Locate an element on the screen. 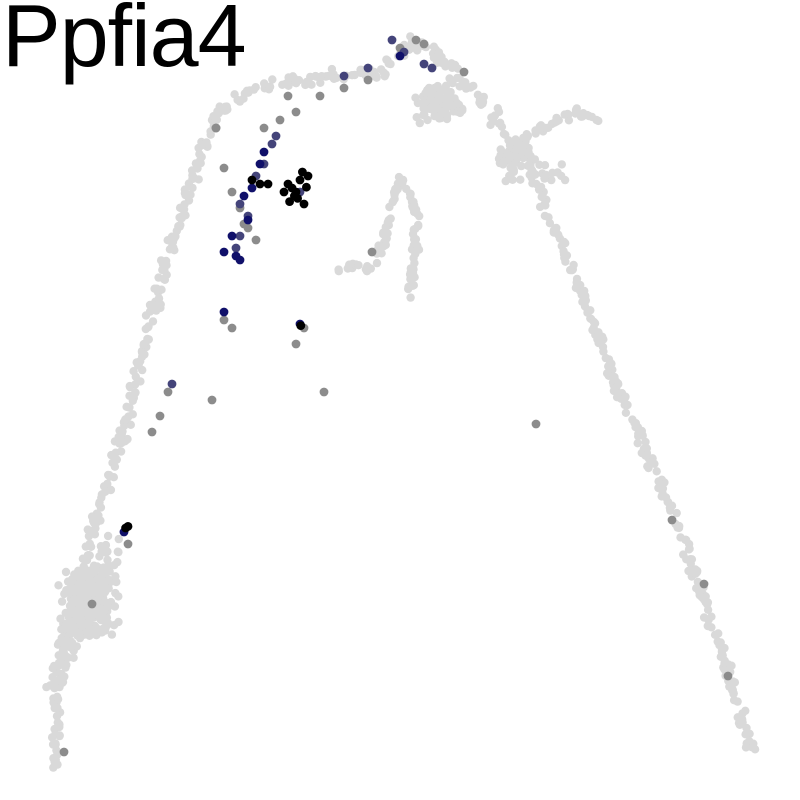  expression-point-max is located at coordinates (284, 192).